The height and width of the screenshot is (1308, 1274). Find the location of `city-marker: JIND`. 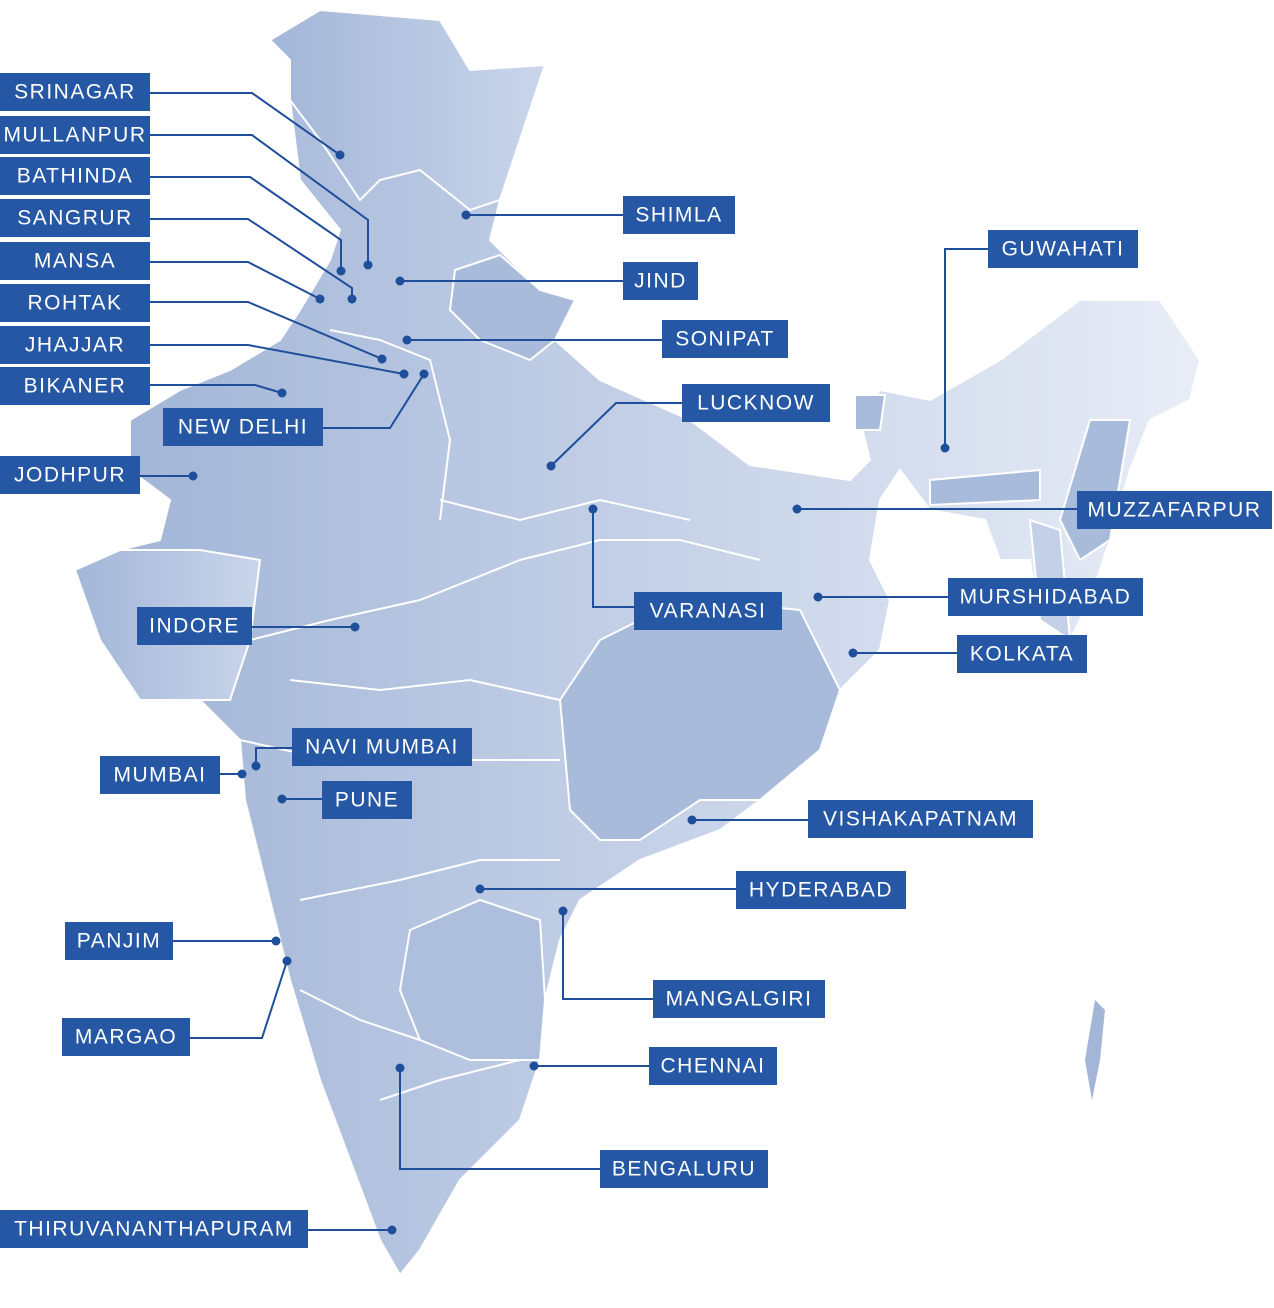

city-marker: JIND is located at coordinates (546, 281).